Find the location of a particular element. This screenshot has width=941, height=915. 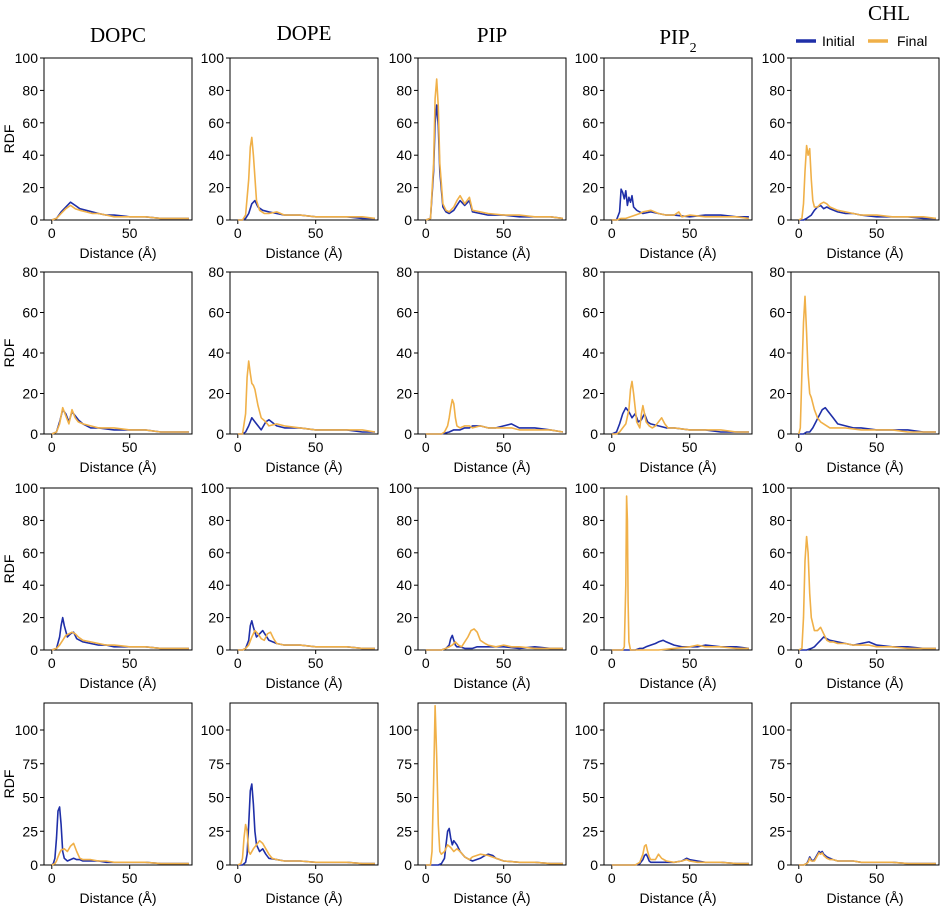

y-tick-label: 25 is located at coordinates (404, 831).